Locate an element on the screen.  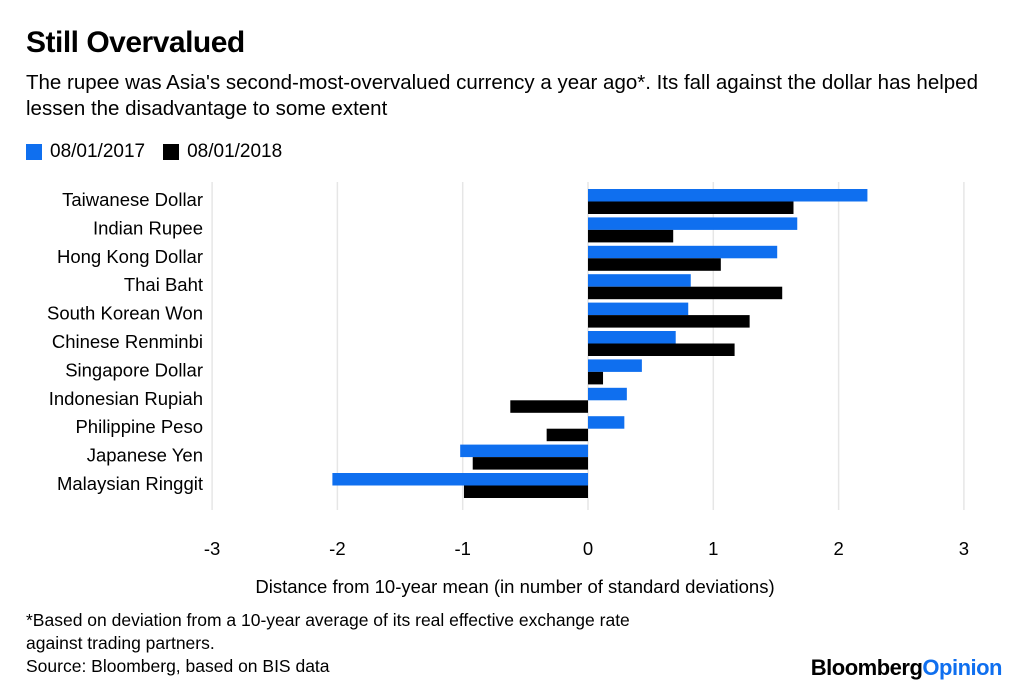
logo-part-2: Opinion is located at coordinates (962, 667).